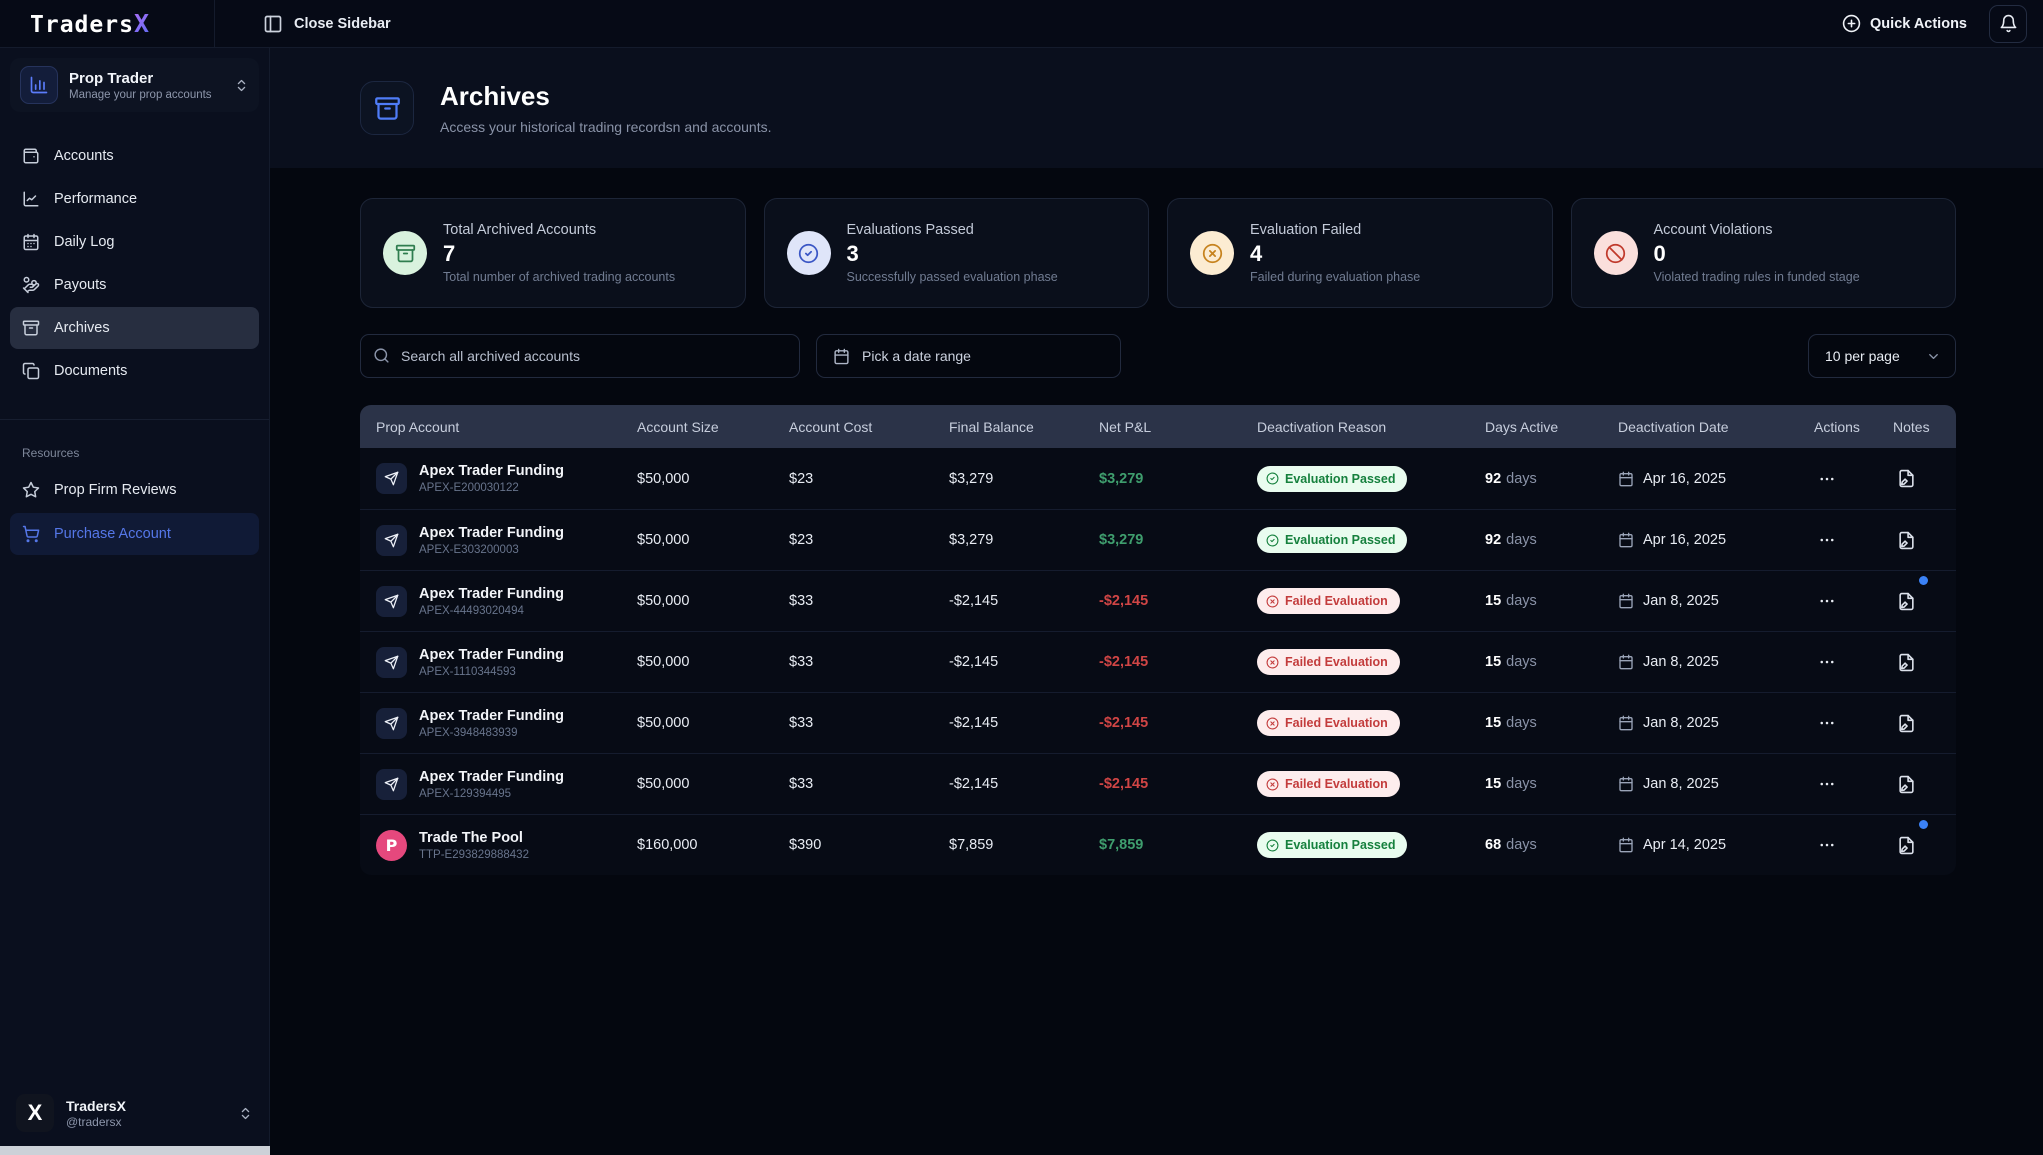  Describe the element at coordinates (1158, 356) in the screenshot. I see `filters-row: Pick a date range 10 per page` at that location.